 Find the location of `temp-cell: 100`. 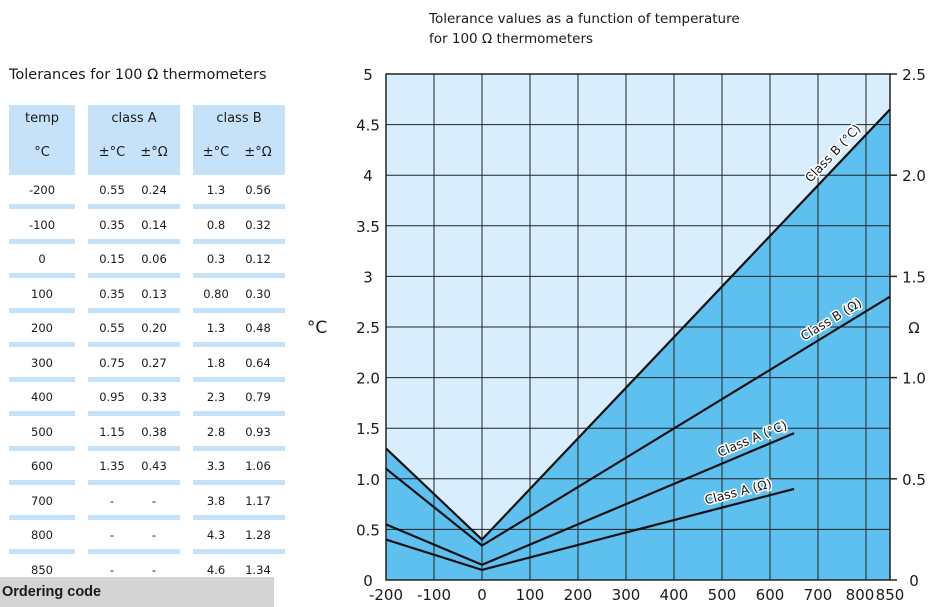

temp-cell: 100 is located at coordinates (42, 293).